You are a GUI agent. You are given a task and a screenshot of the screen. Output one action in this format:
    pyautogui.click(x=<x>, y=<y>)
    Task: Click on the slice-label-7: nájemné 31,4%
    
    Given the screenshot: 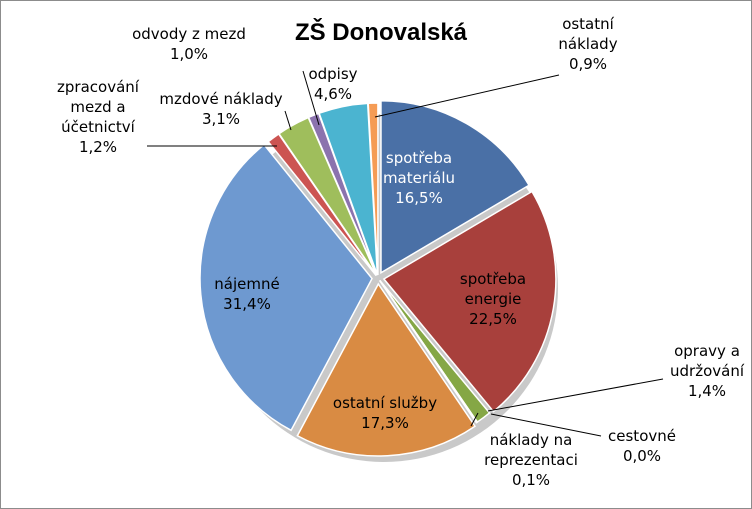 What is the action you would take?
    pyautogui.click(x=246, y=294)
    